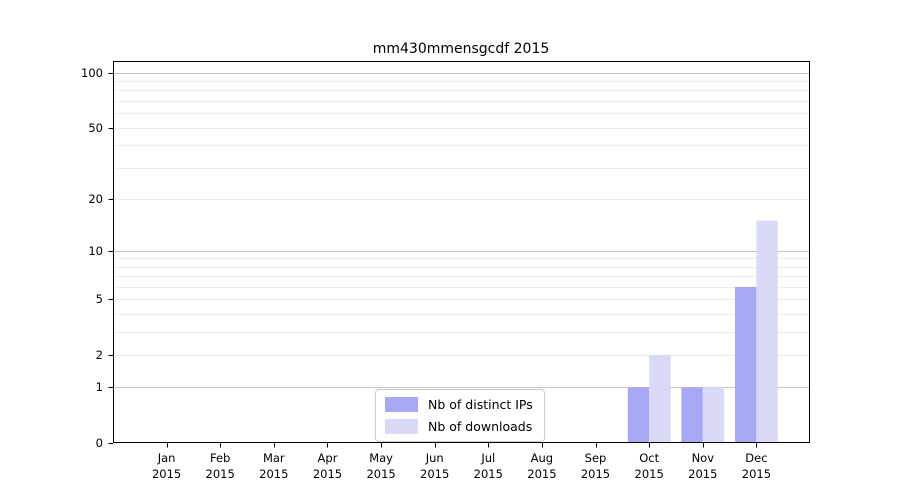 The image size is (900, 500). What do you see at coordinates (99, 355) in the screenshot?
I see `y-tick-label: 2` at bounding box center [99, 355].